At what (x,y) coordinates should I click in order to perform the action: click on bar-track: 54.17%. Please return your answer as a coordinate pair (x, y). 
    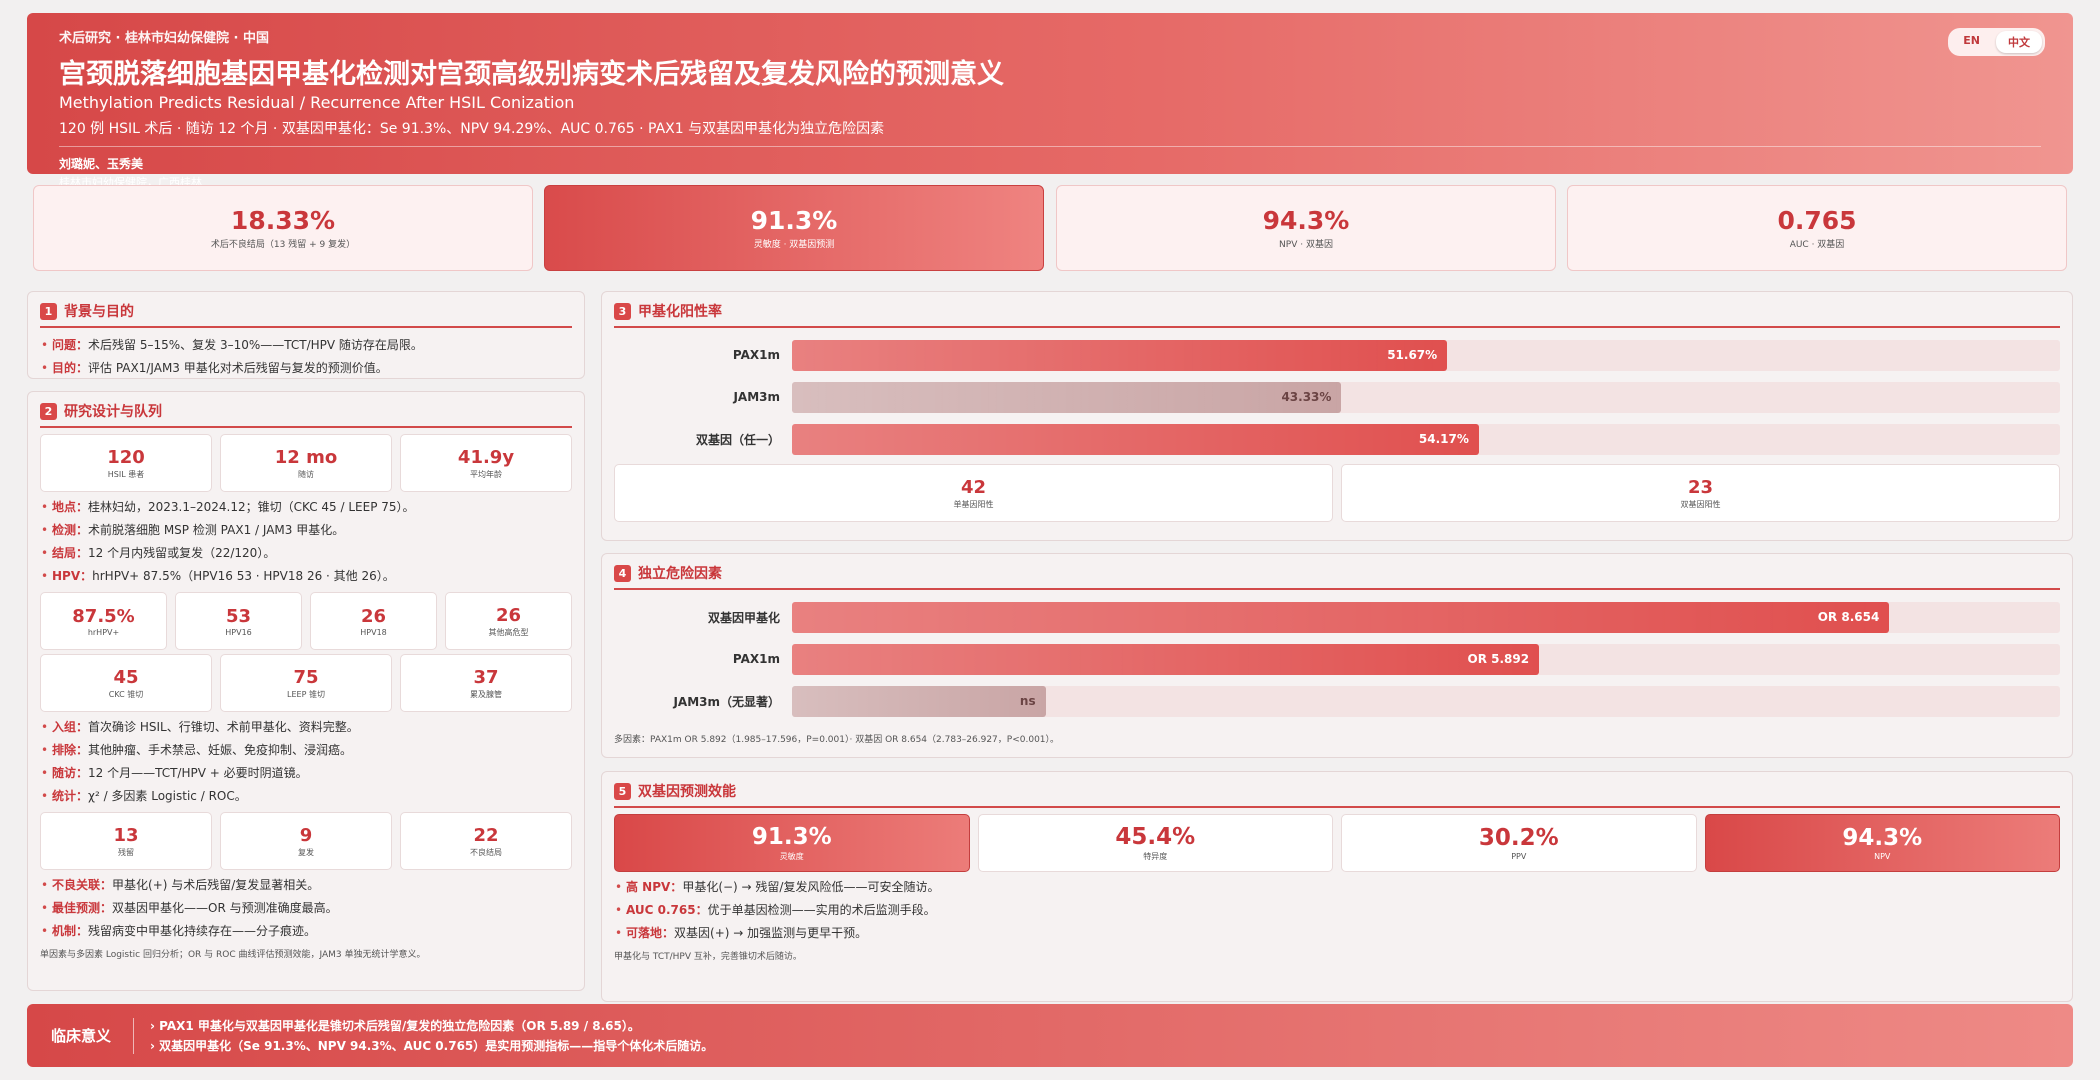
    Looking at the image, I should click on (1426, 439).